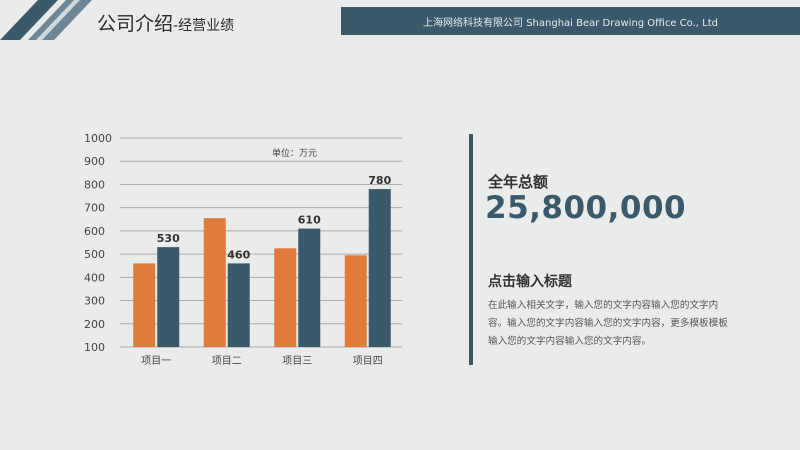 This screenshot has width=800, height=450. I want to click on total-value: 25,800,000, so click(586, 208).